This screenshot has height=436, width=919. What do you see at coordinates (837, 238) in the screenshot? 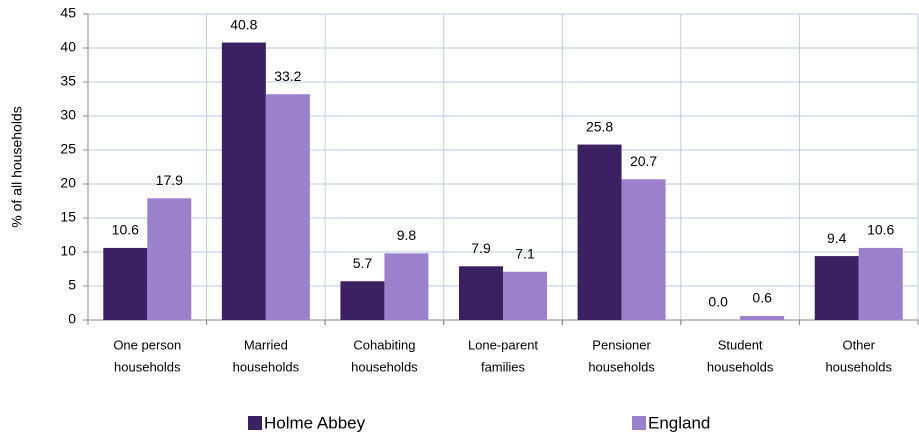
I see `data-label: 9.4` at bounding box center [837, 238].